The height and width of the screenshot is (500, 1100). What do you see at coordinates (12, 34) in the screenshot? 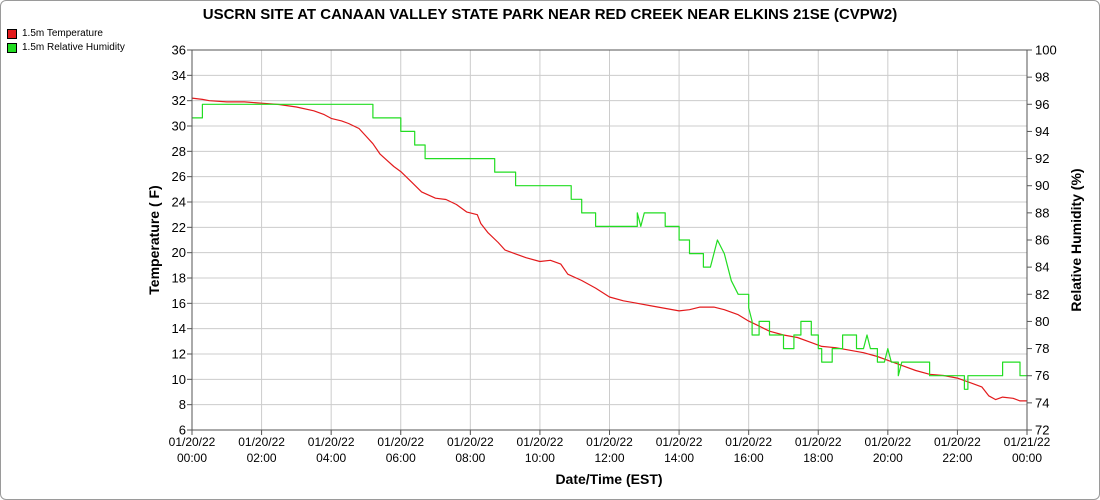
I see `legend-swatch-temperature` at bounding box center [12, 34].